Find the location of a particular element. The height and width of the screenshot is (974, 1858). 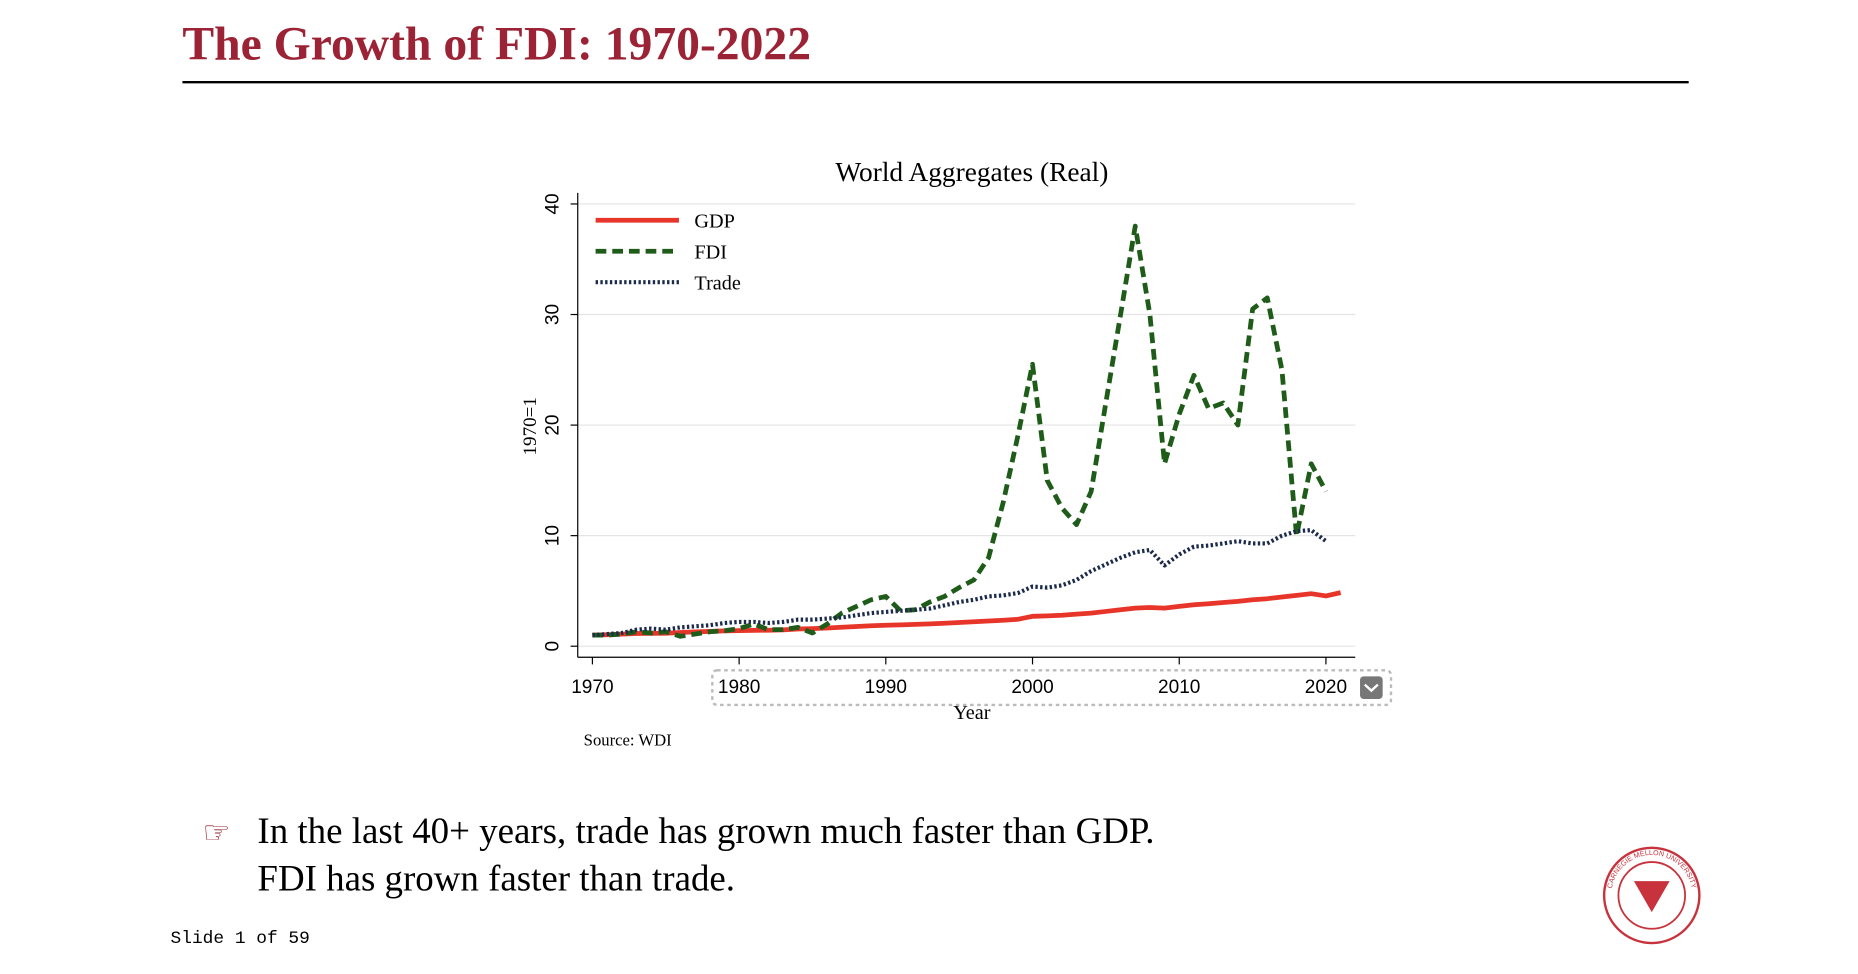

x-tick-label: 1970 is located at coordinates (592, 687).